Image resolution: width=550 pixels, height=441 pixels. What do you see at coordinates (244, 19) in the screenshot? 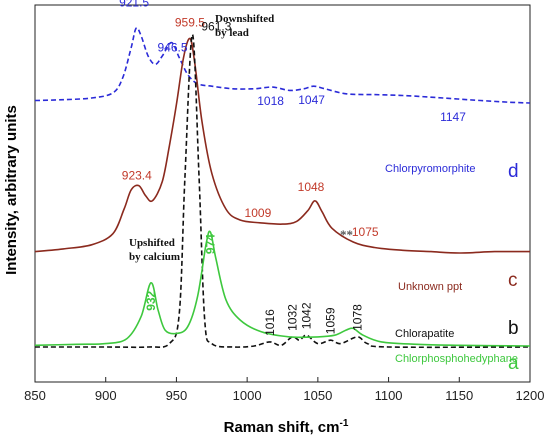
I see `annotation-downshifted-line1: Downshifted` at bounding box center [244, 19].